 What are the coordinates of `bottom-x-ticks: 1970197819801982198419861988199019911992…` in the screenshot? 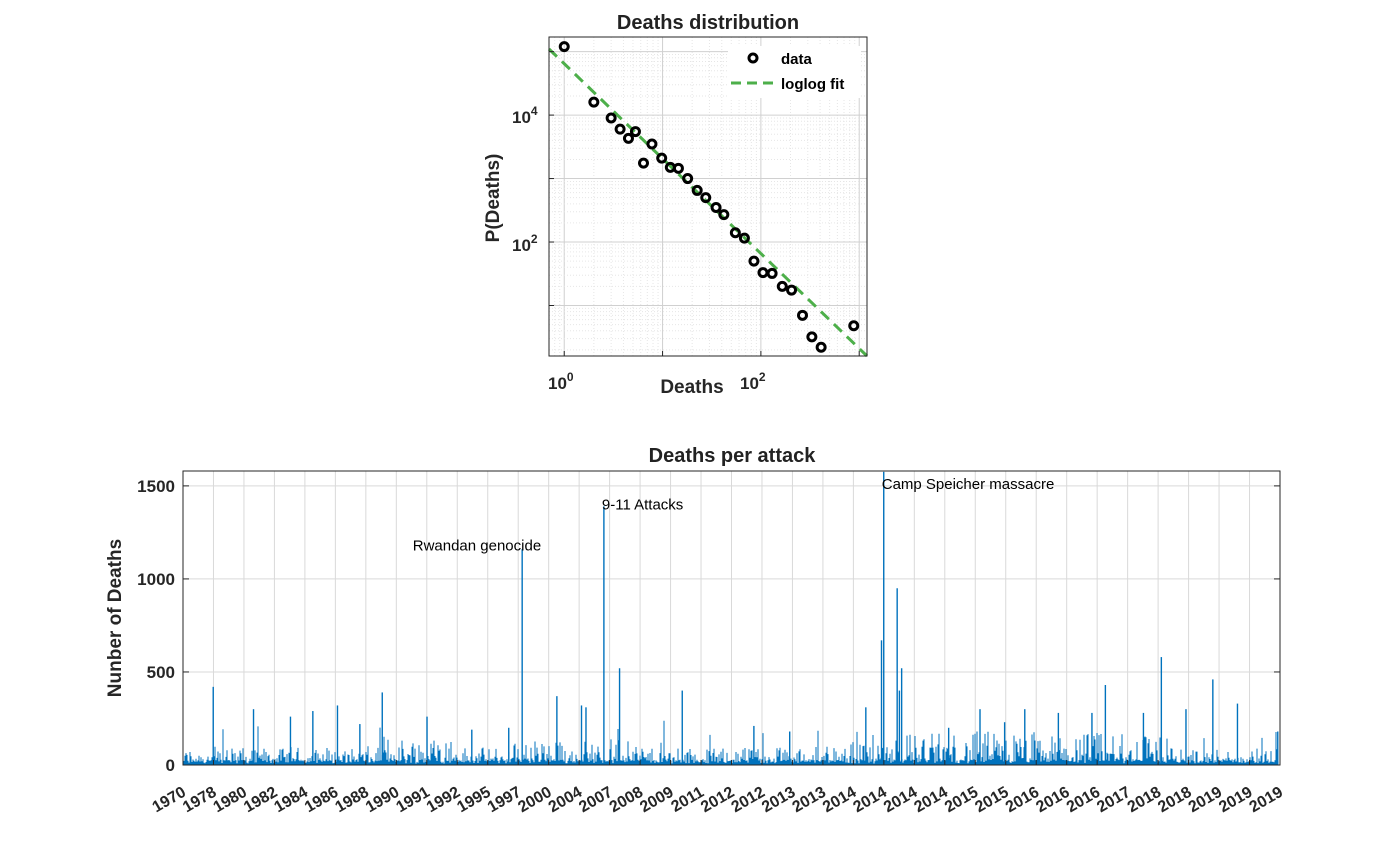 It's located at (718, 788).